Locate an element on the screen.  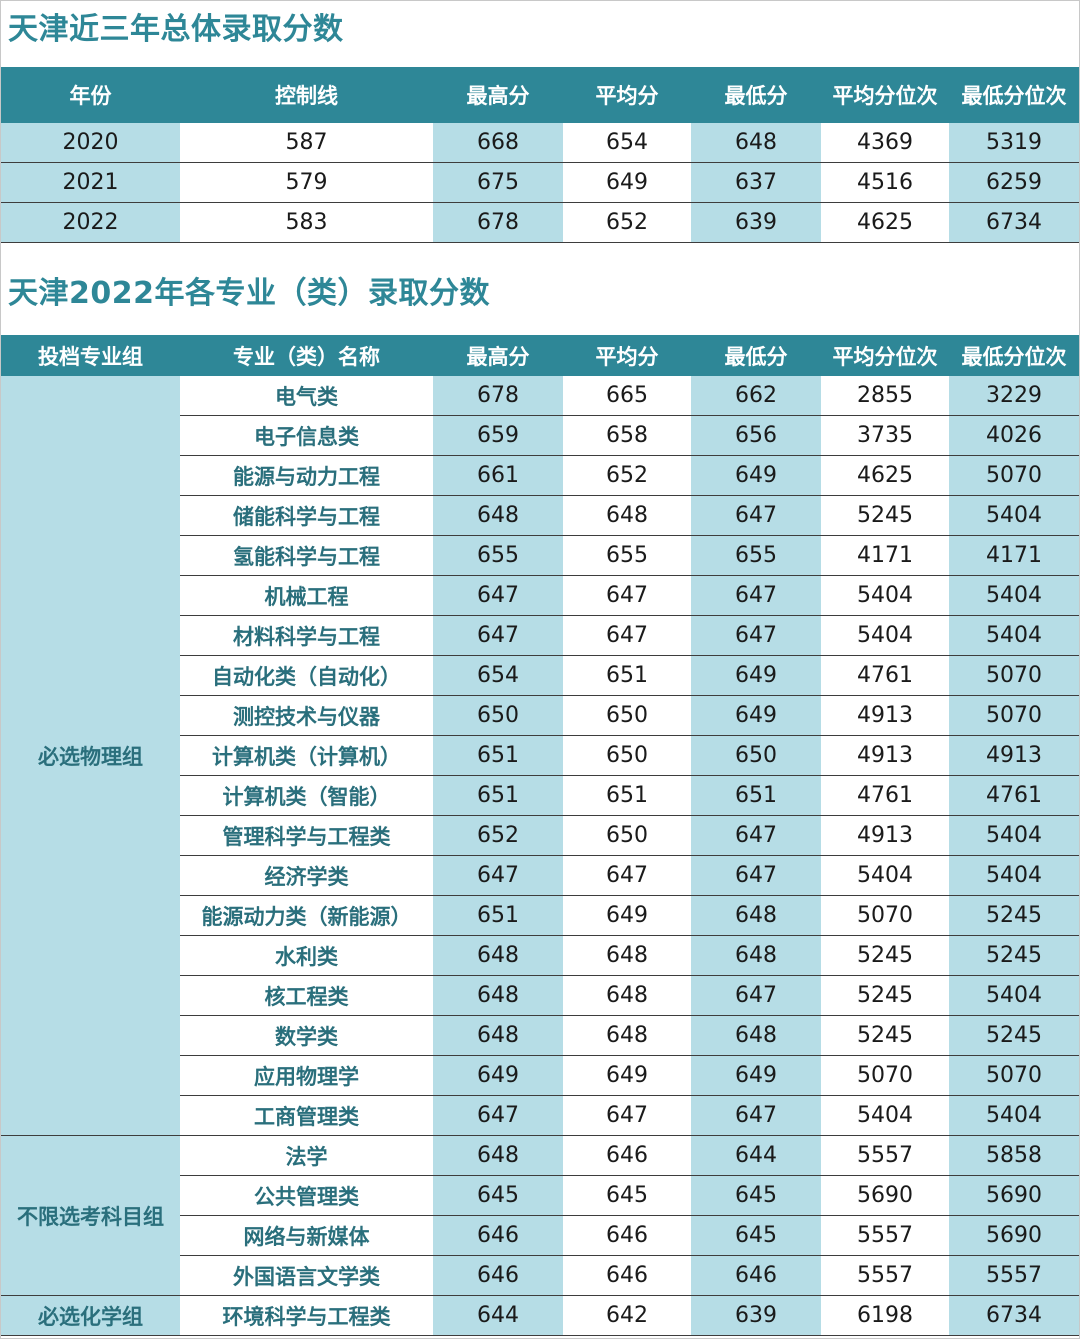
table-cell: 668 is located at coordinates (498, 143).